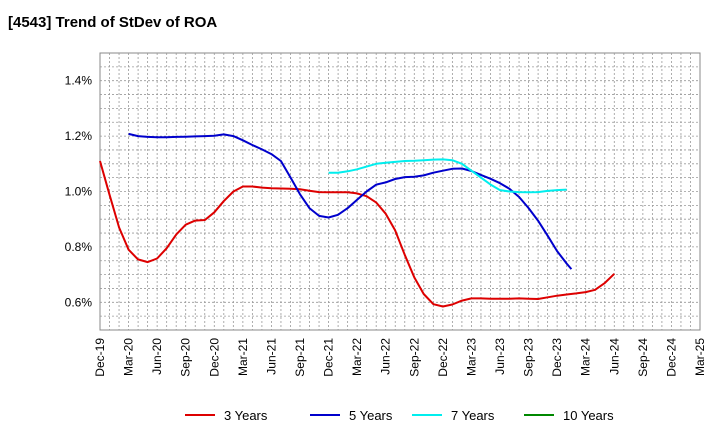 The image size is (720, 440). Describe the element at coordinates (588, 415) in the screenshot. I see `legend-label-10-years: 10 Years` at that location.